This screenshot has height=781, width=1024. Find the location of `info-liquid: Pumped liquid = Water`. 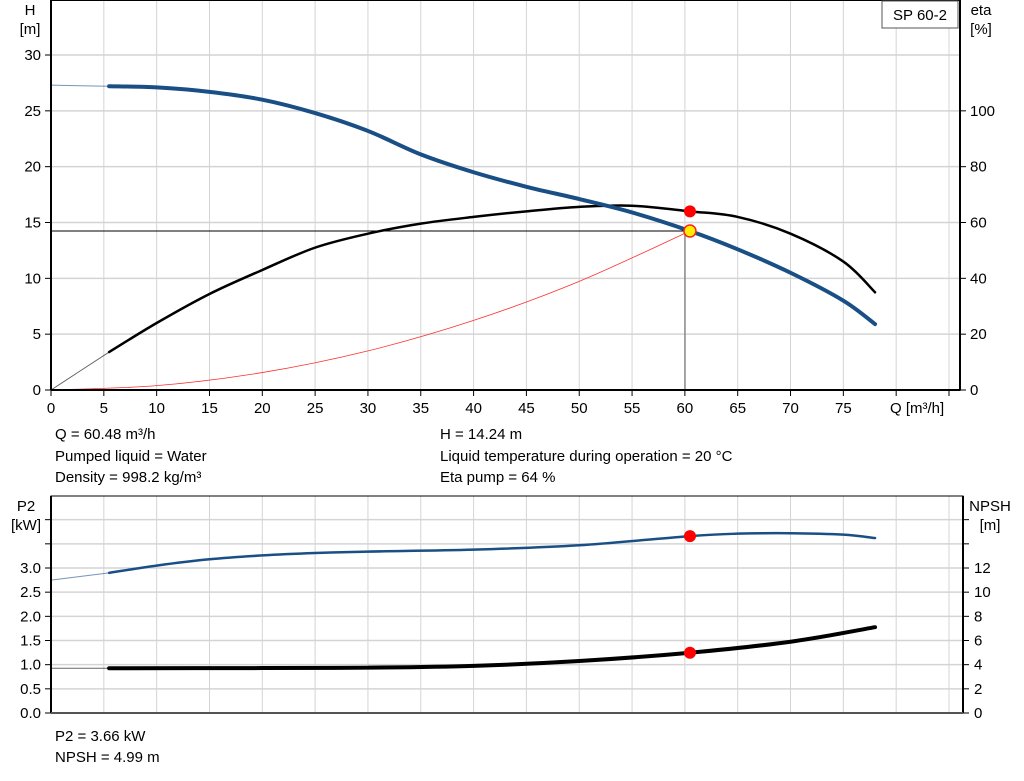

info-liquid: Pumped liquid = Water is located at coordinates (131, 456).